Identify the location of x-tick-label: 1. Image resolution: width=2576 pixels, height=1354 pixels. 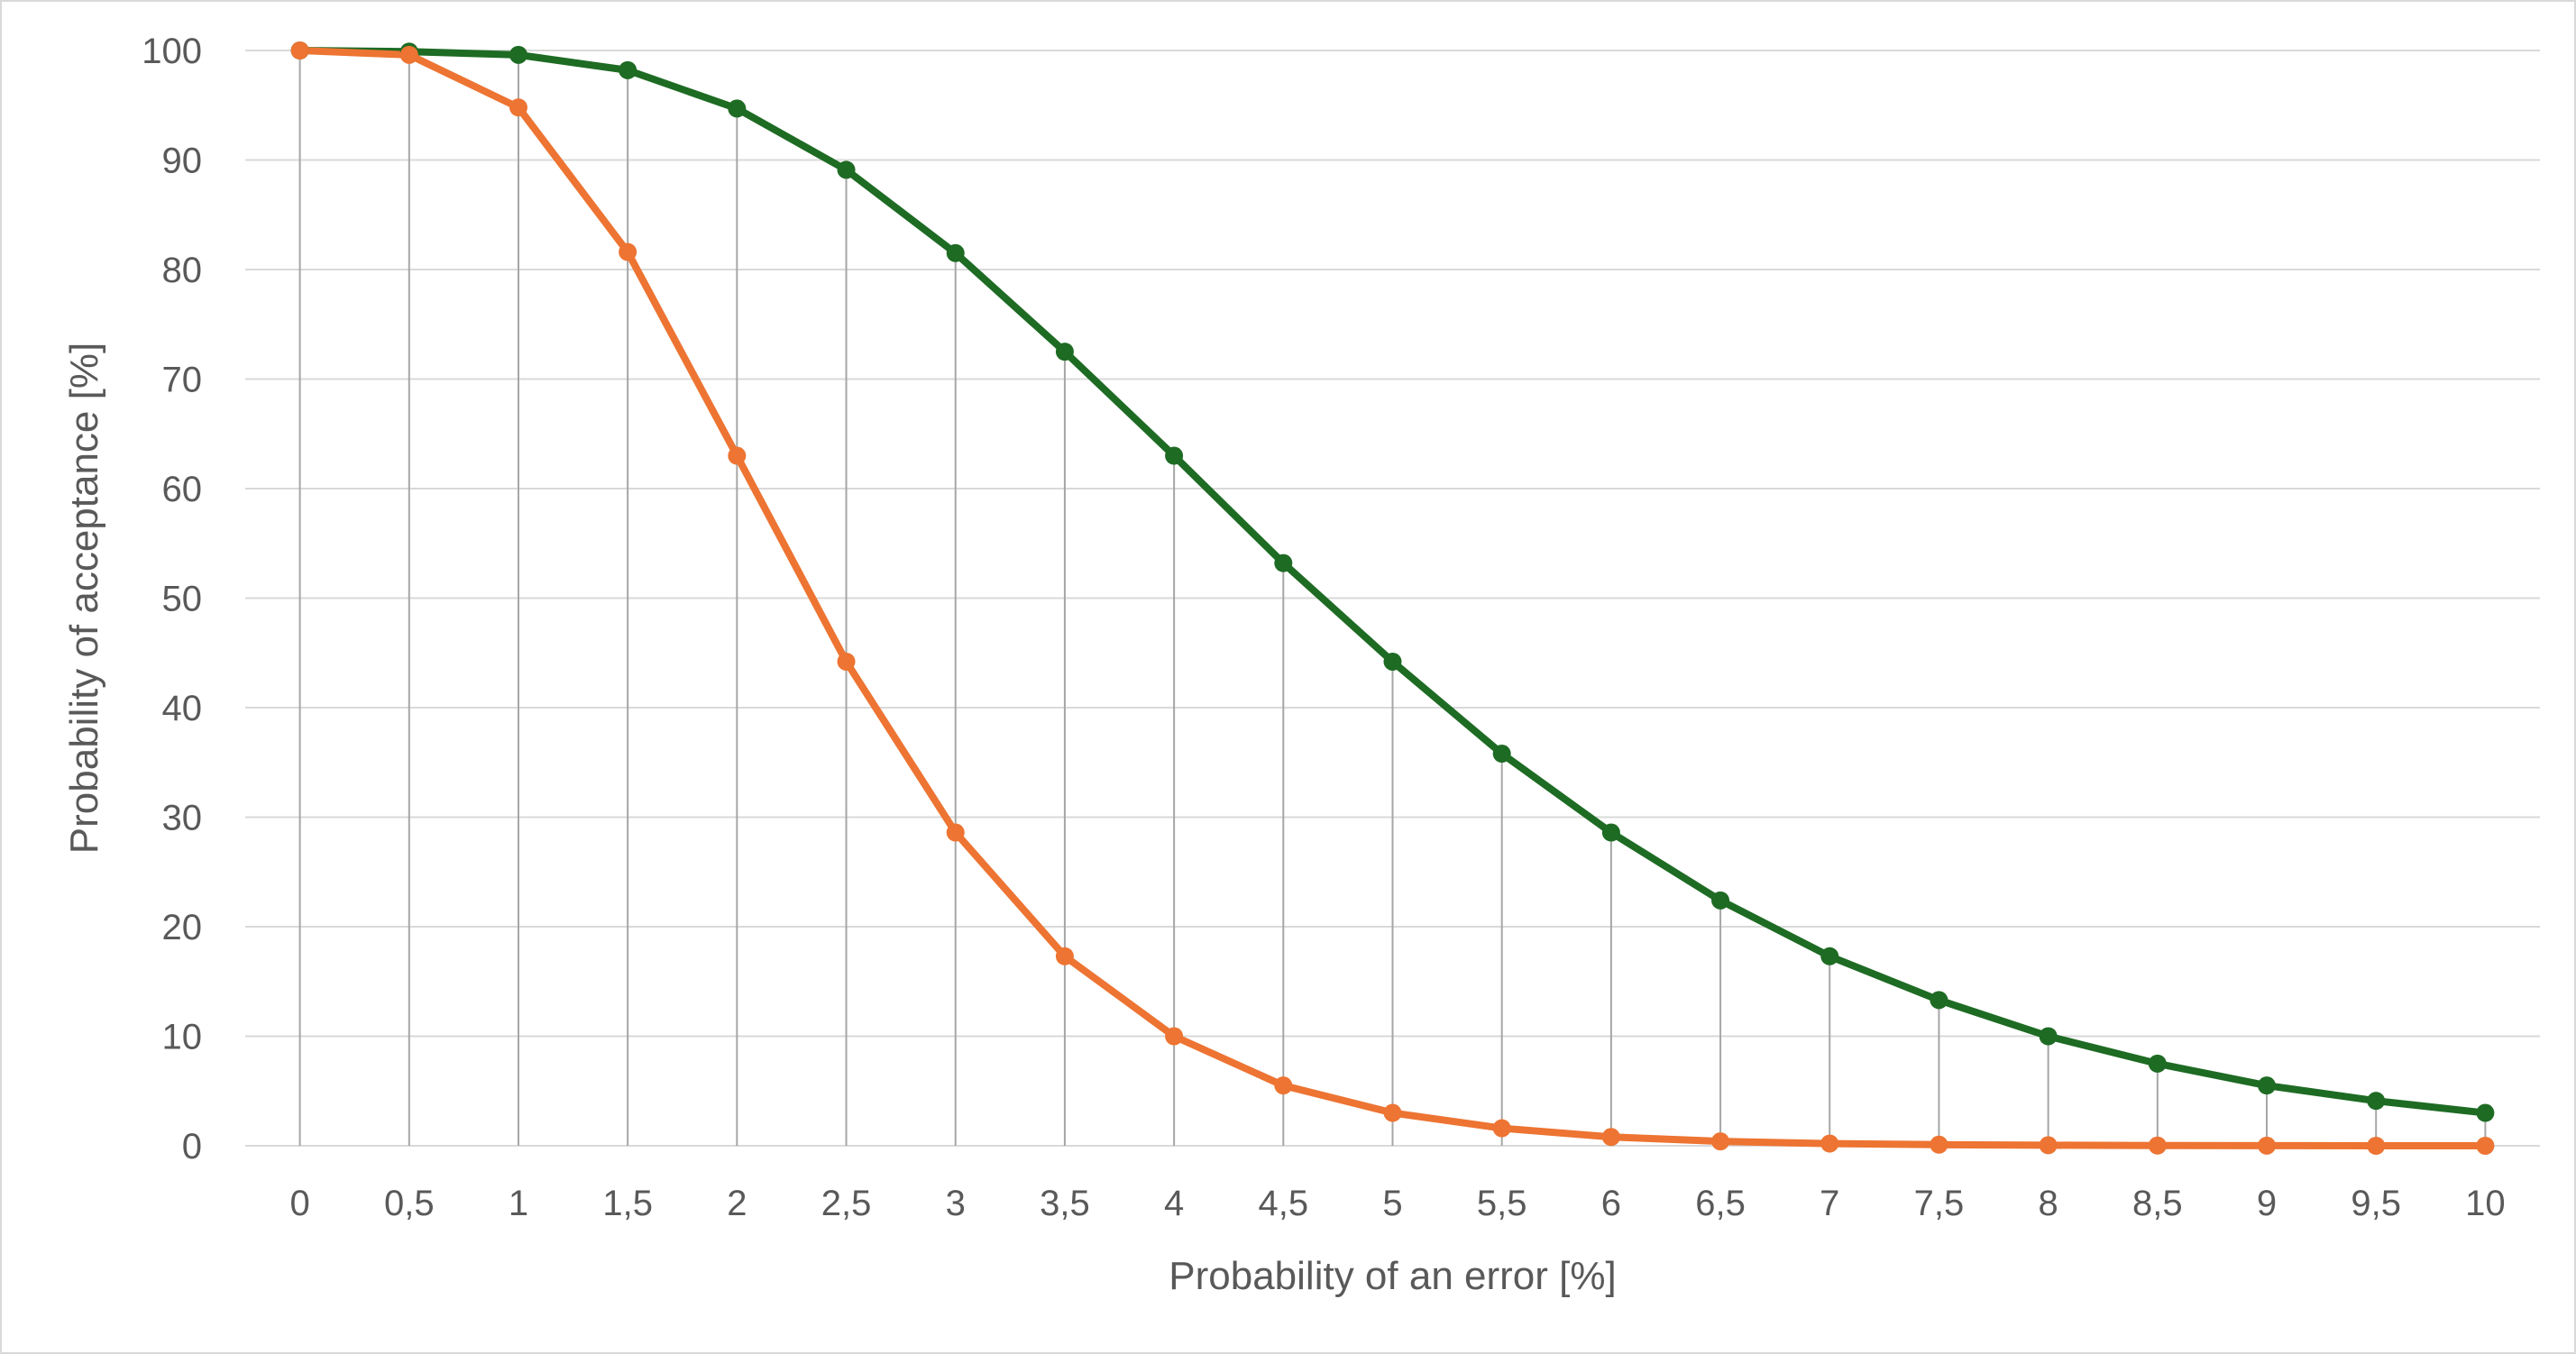
(518, 1203).